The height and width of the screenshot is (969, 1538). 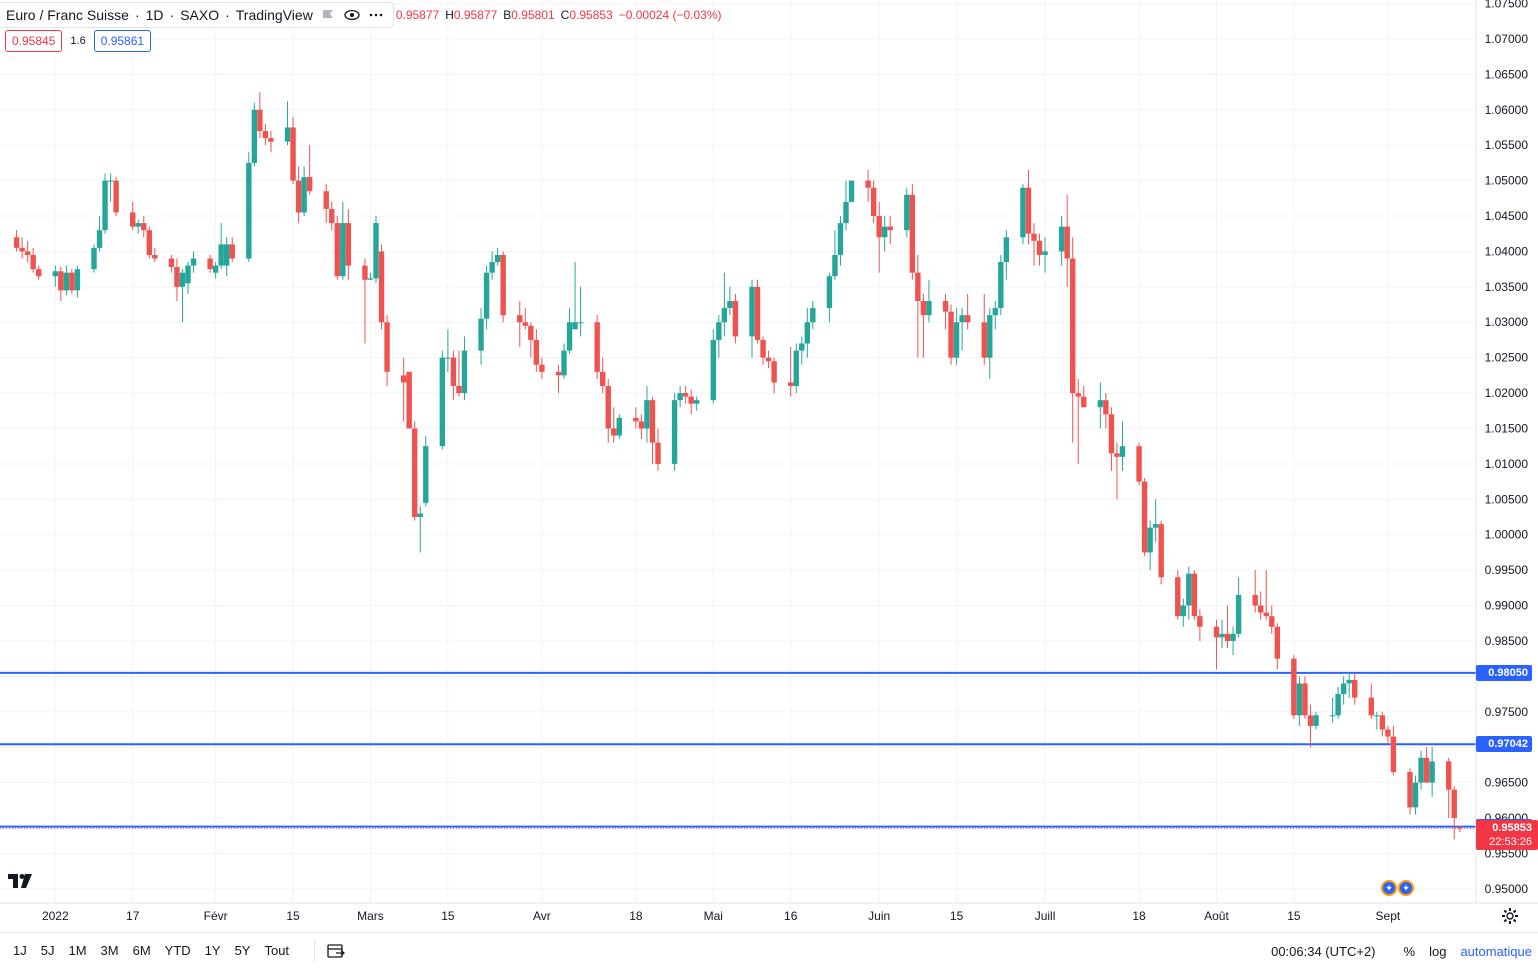 What do you see at coordinates (636, 916) in the screenshot?
I see `time-tick-label: 18` at bounding box center [636, 916].